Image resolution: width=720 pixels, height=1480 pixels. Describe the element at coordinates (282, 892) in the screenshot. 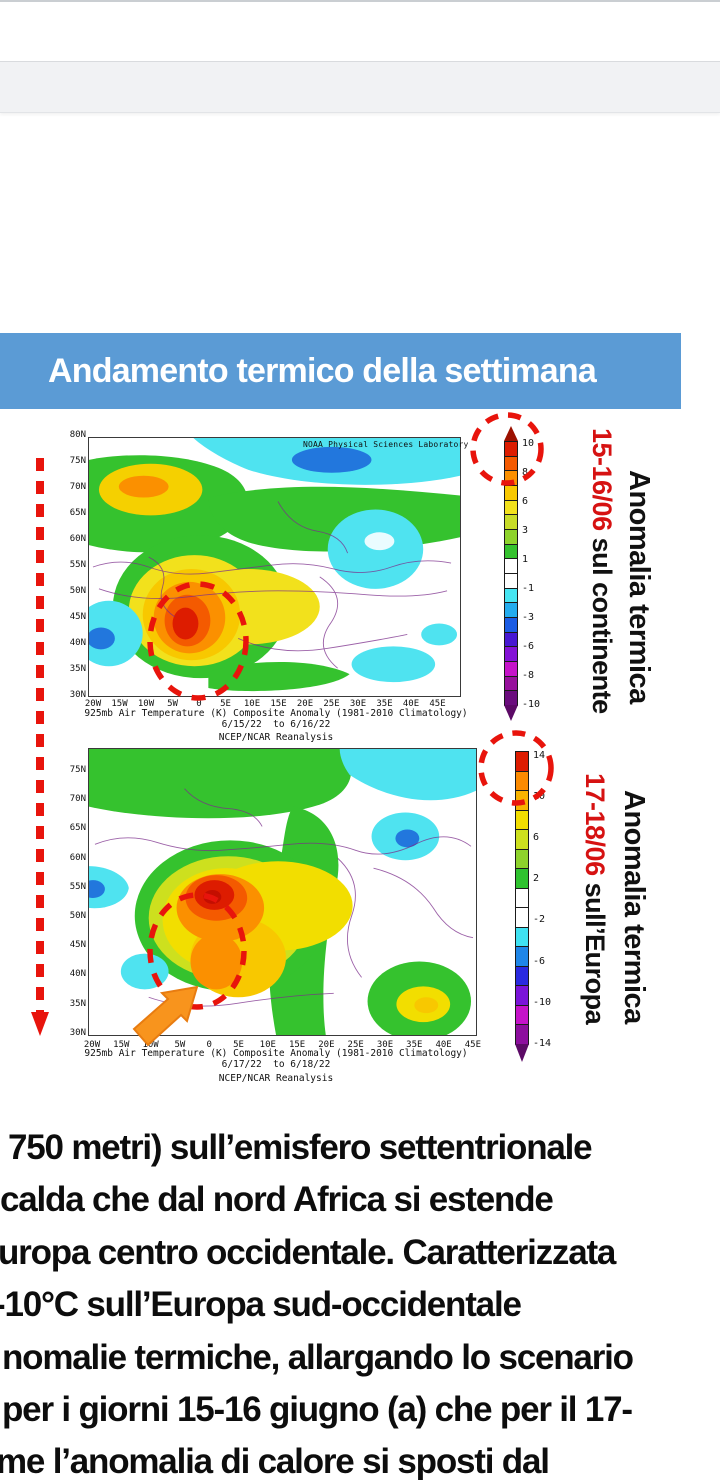

I see `map2-temperature-anomaly-image` at that location.